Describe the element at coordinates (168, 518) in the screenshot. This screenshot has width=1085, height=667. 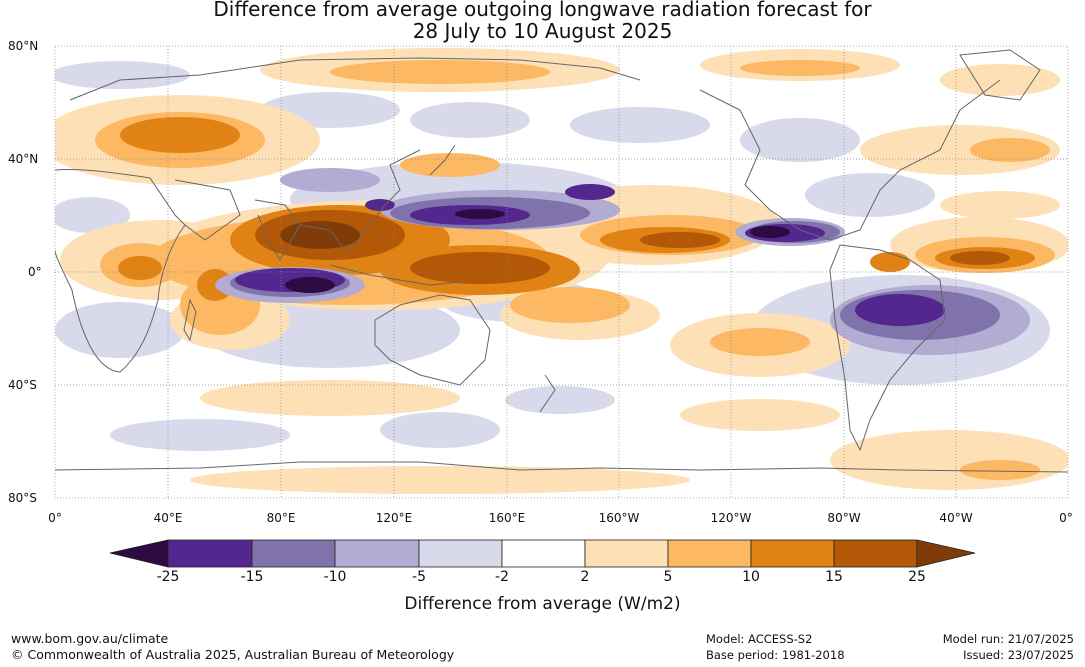
I see `lon-label-40e: 40°E` at that location.